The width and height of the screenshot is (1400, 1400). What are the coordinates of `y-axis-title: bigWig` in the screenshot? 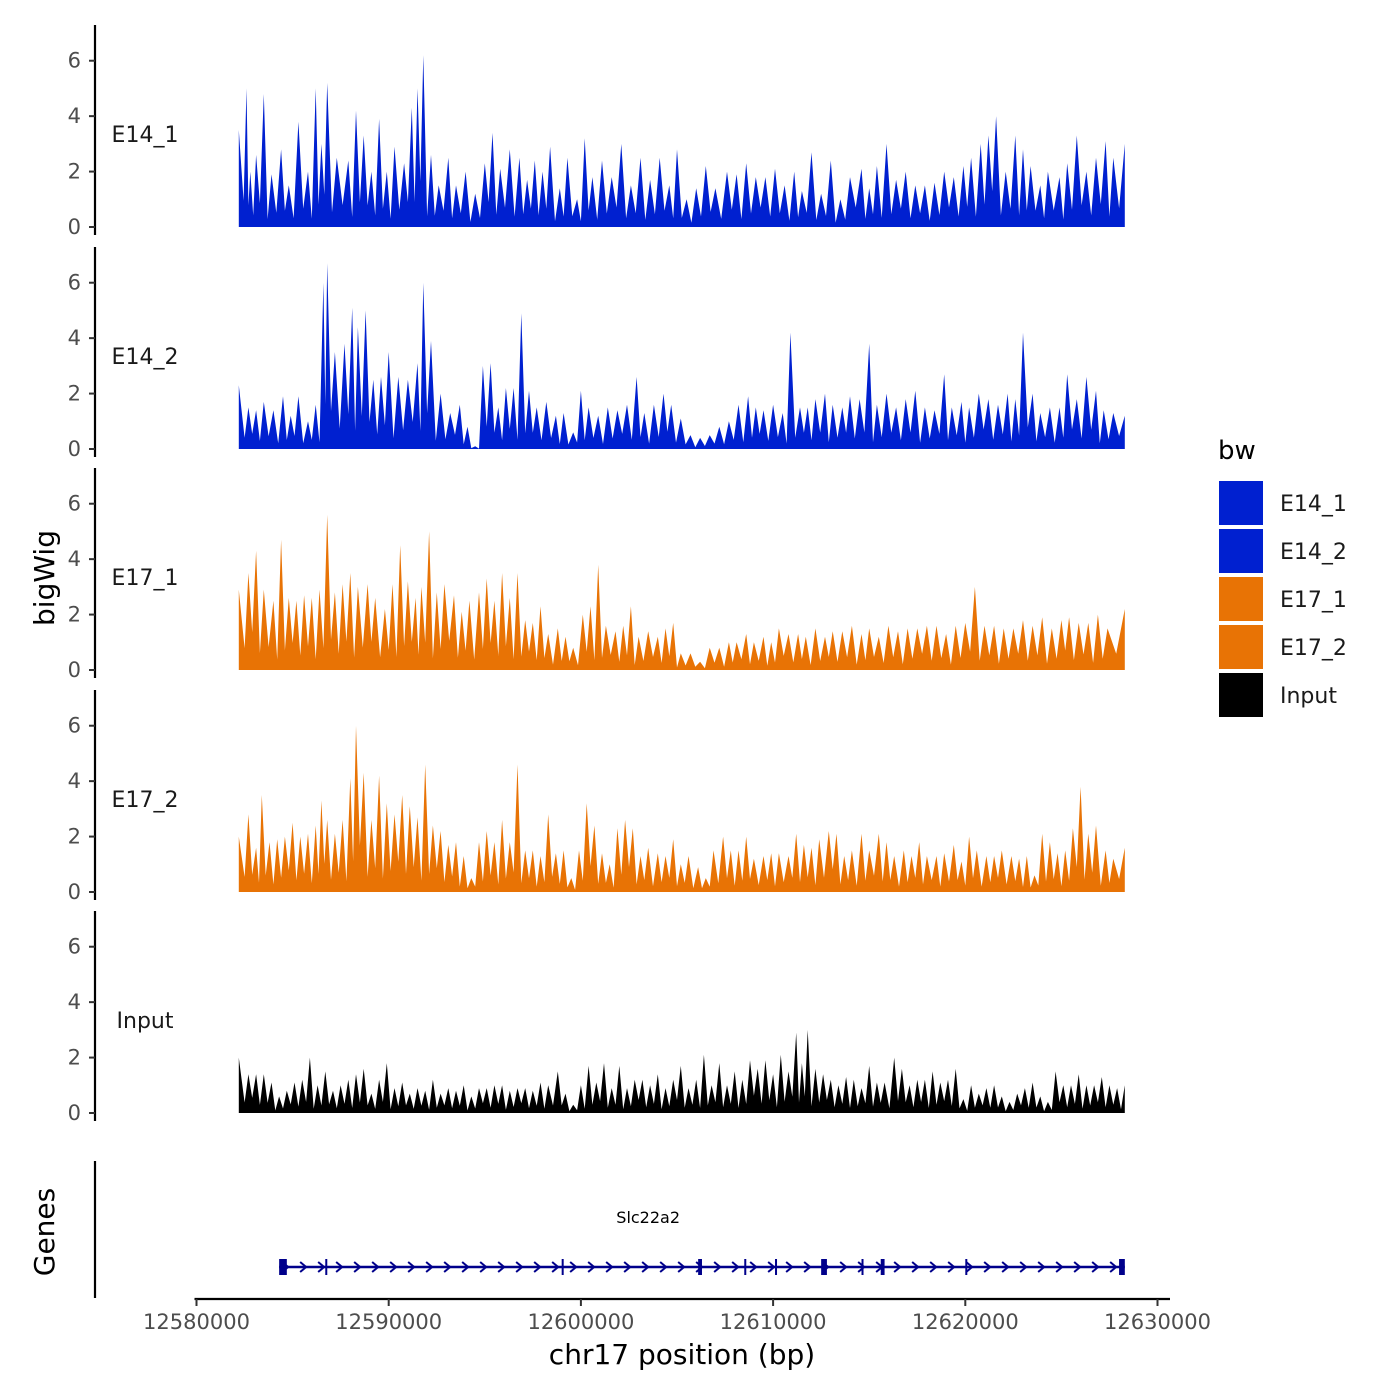 It's located at (44, 578).